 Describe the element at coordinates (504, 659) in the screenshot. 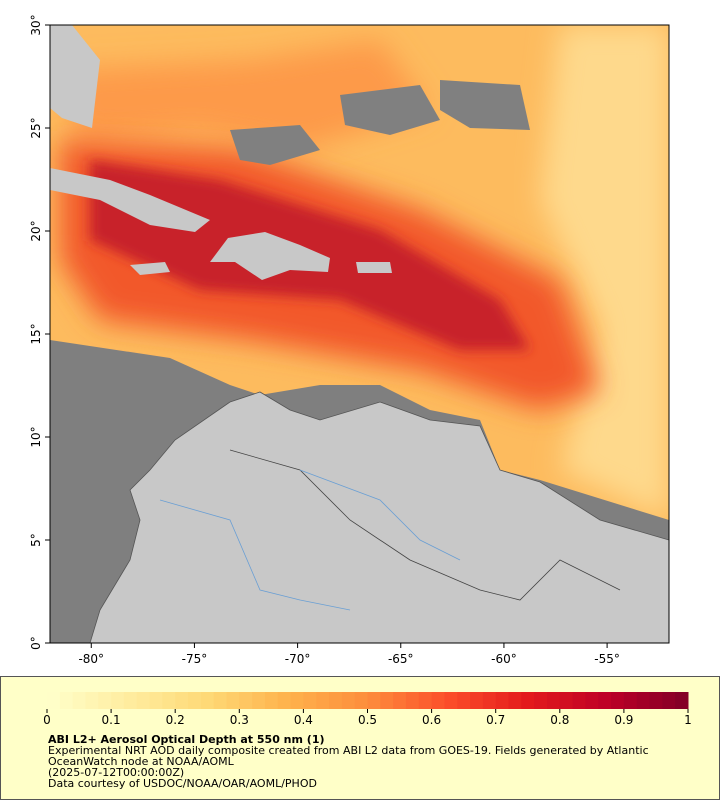

I see `x-tick-label: -60°` at that location.